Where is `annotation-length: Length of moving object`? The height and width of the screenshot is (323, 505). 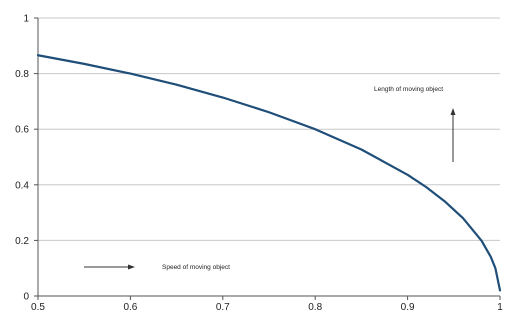 annotation-length: Length of moving object is located at coordinates (408, 89).